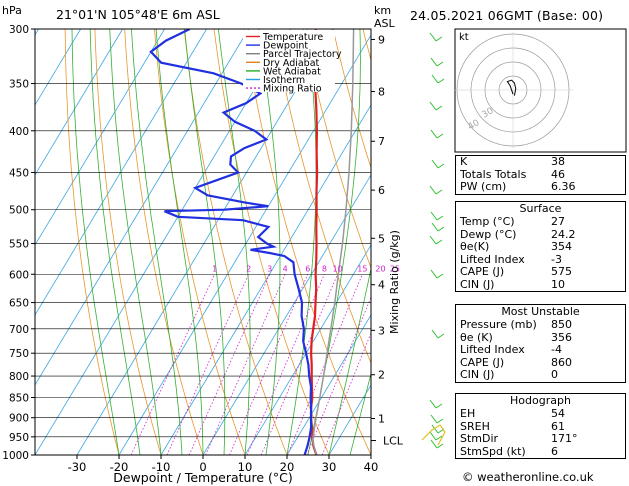 The height and width of the screenshot is (486, 629). I want to click on pressure-tick-label: 400, so click(19, 132).